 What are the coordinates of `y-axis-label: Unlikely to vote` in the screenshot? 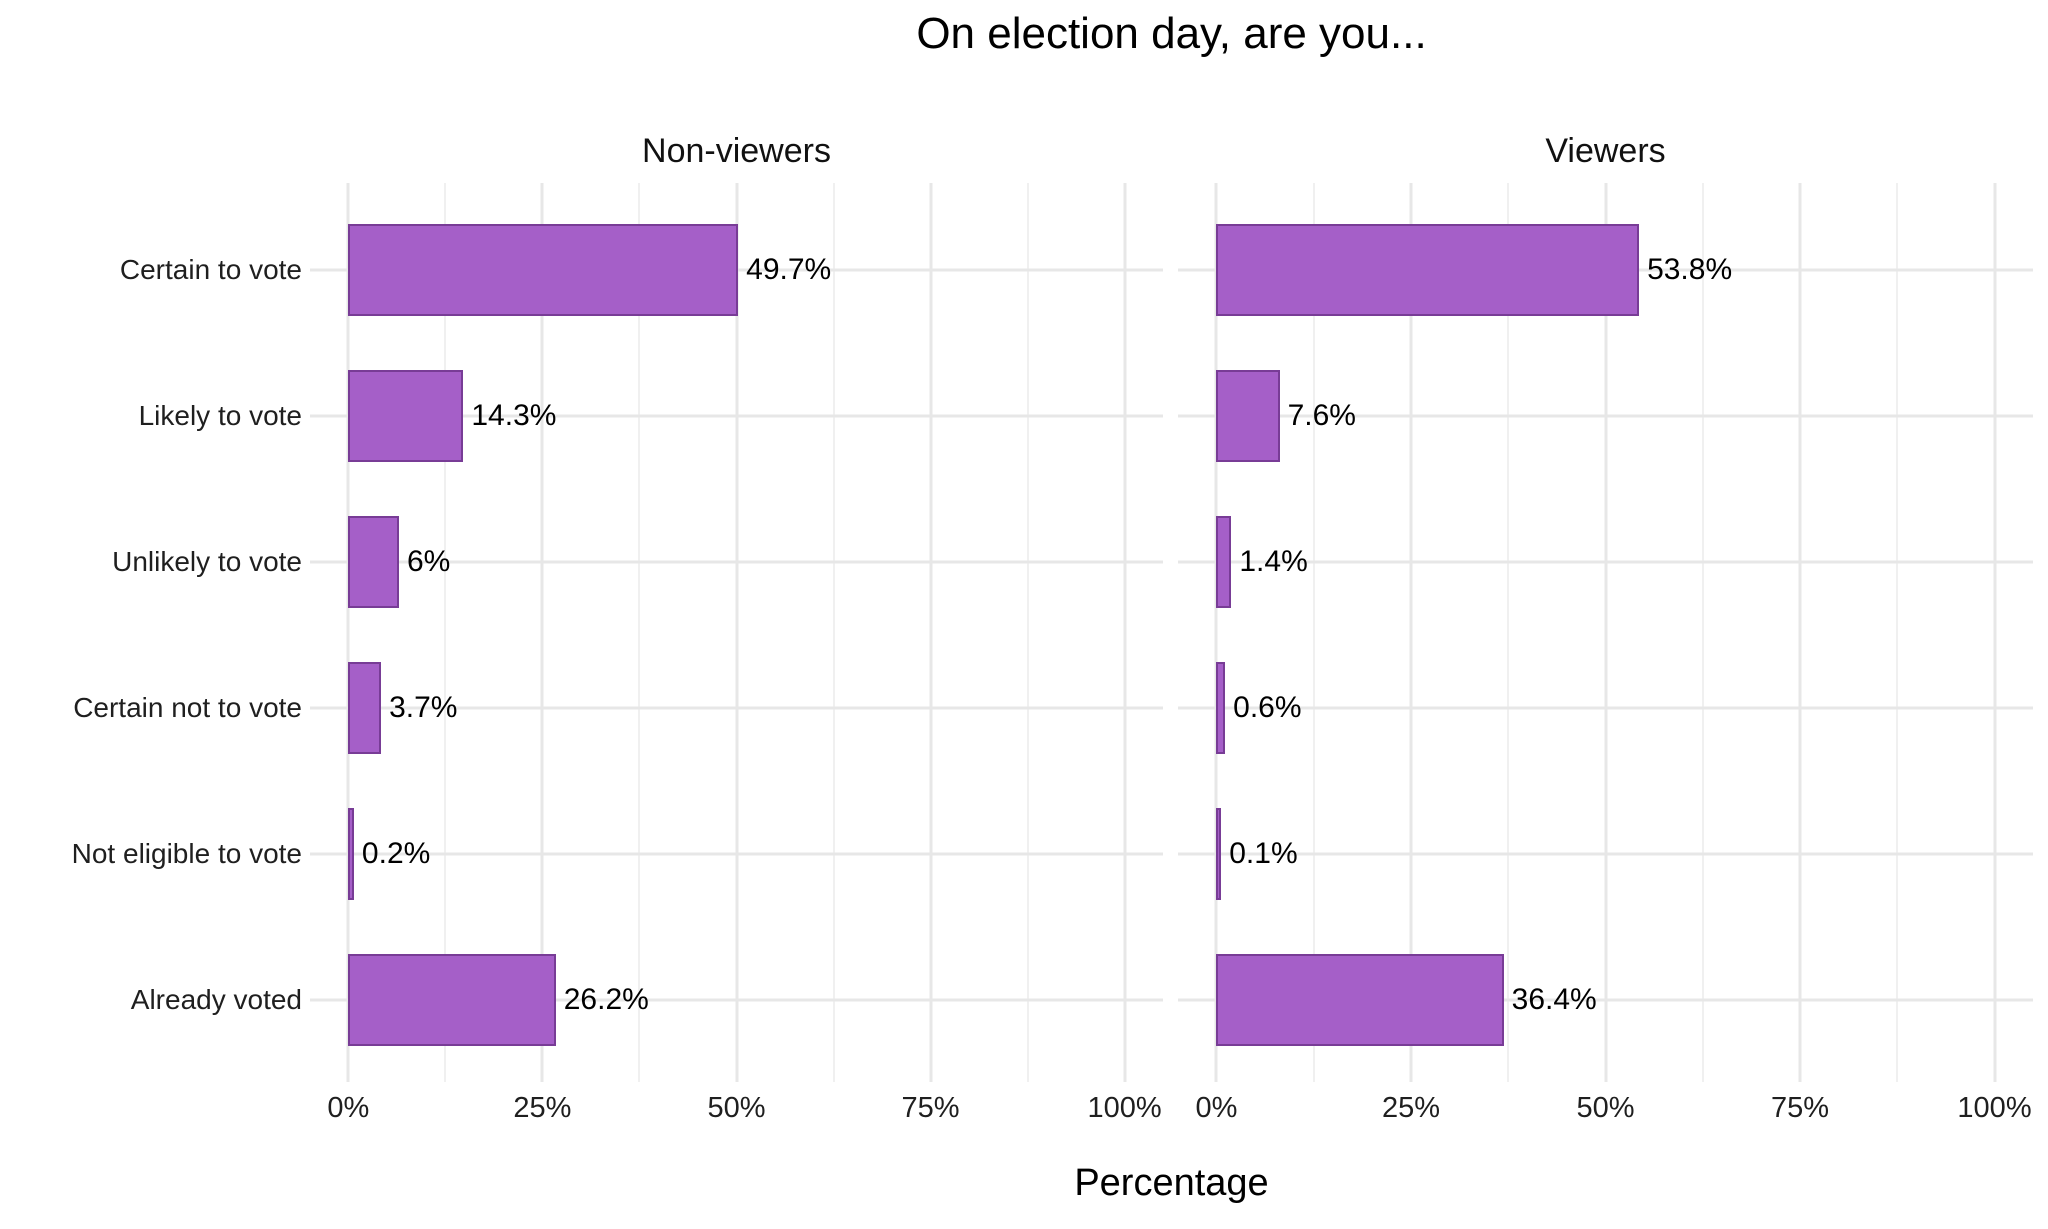 It's located at (207, 562).